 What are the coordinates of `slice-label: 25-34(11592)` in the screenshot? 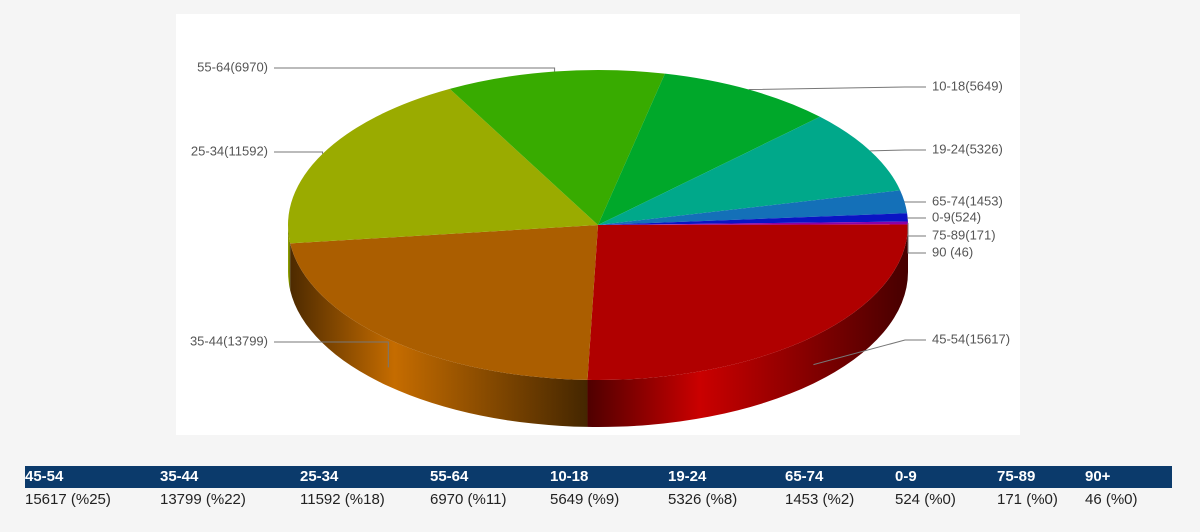 It's located at (229, 150).